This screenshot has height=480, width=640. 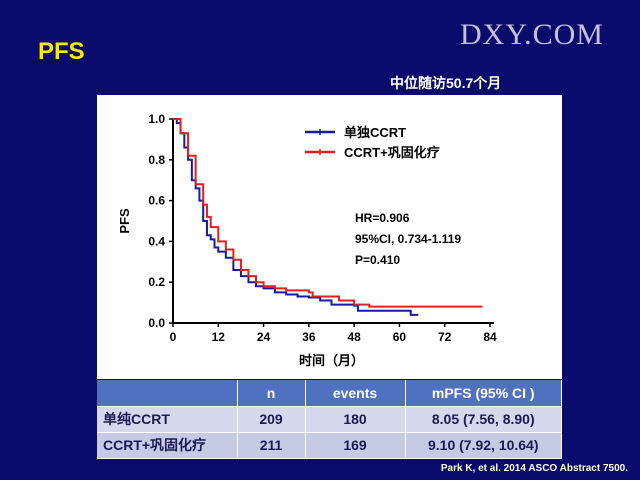 I want to click on slide-subtitle: 中位随访50.7个月, so click(x=446, y=83).